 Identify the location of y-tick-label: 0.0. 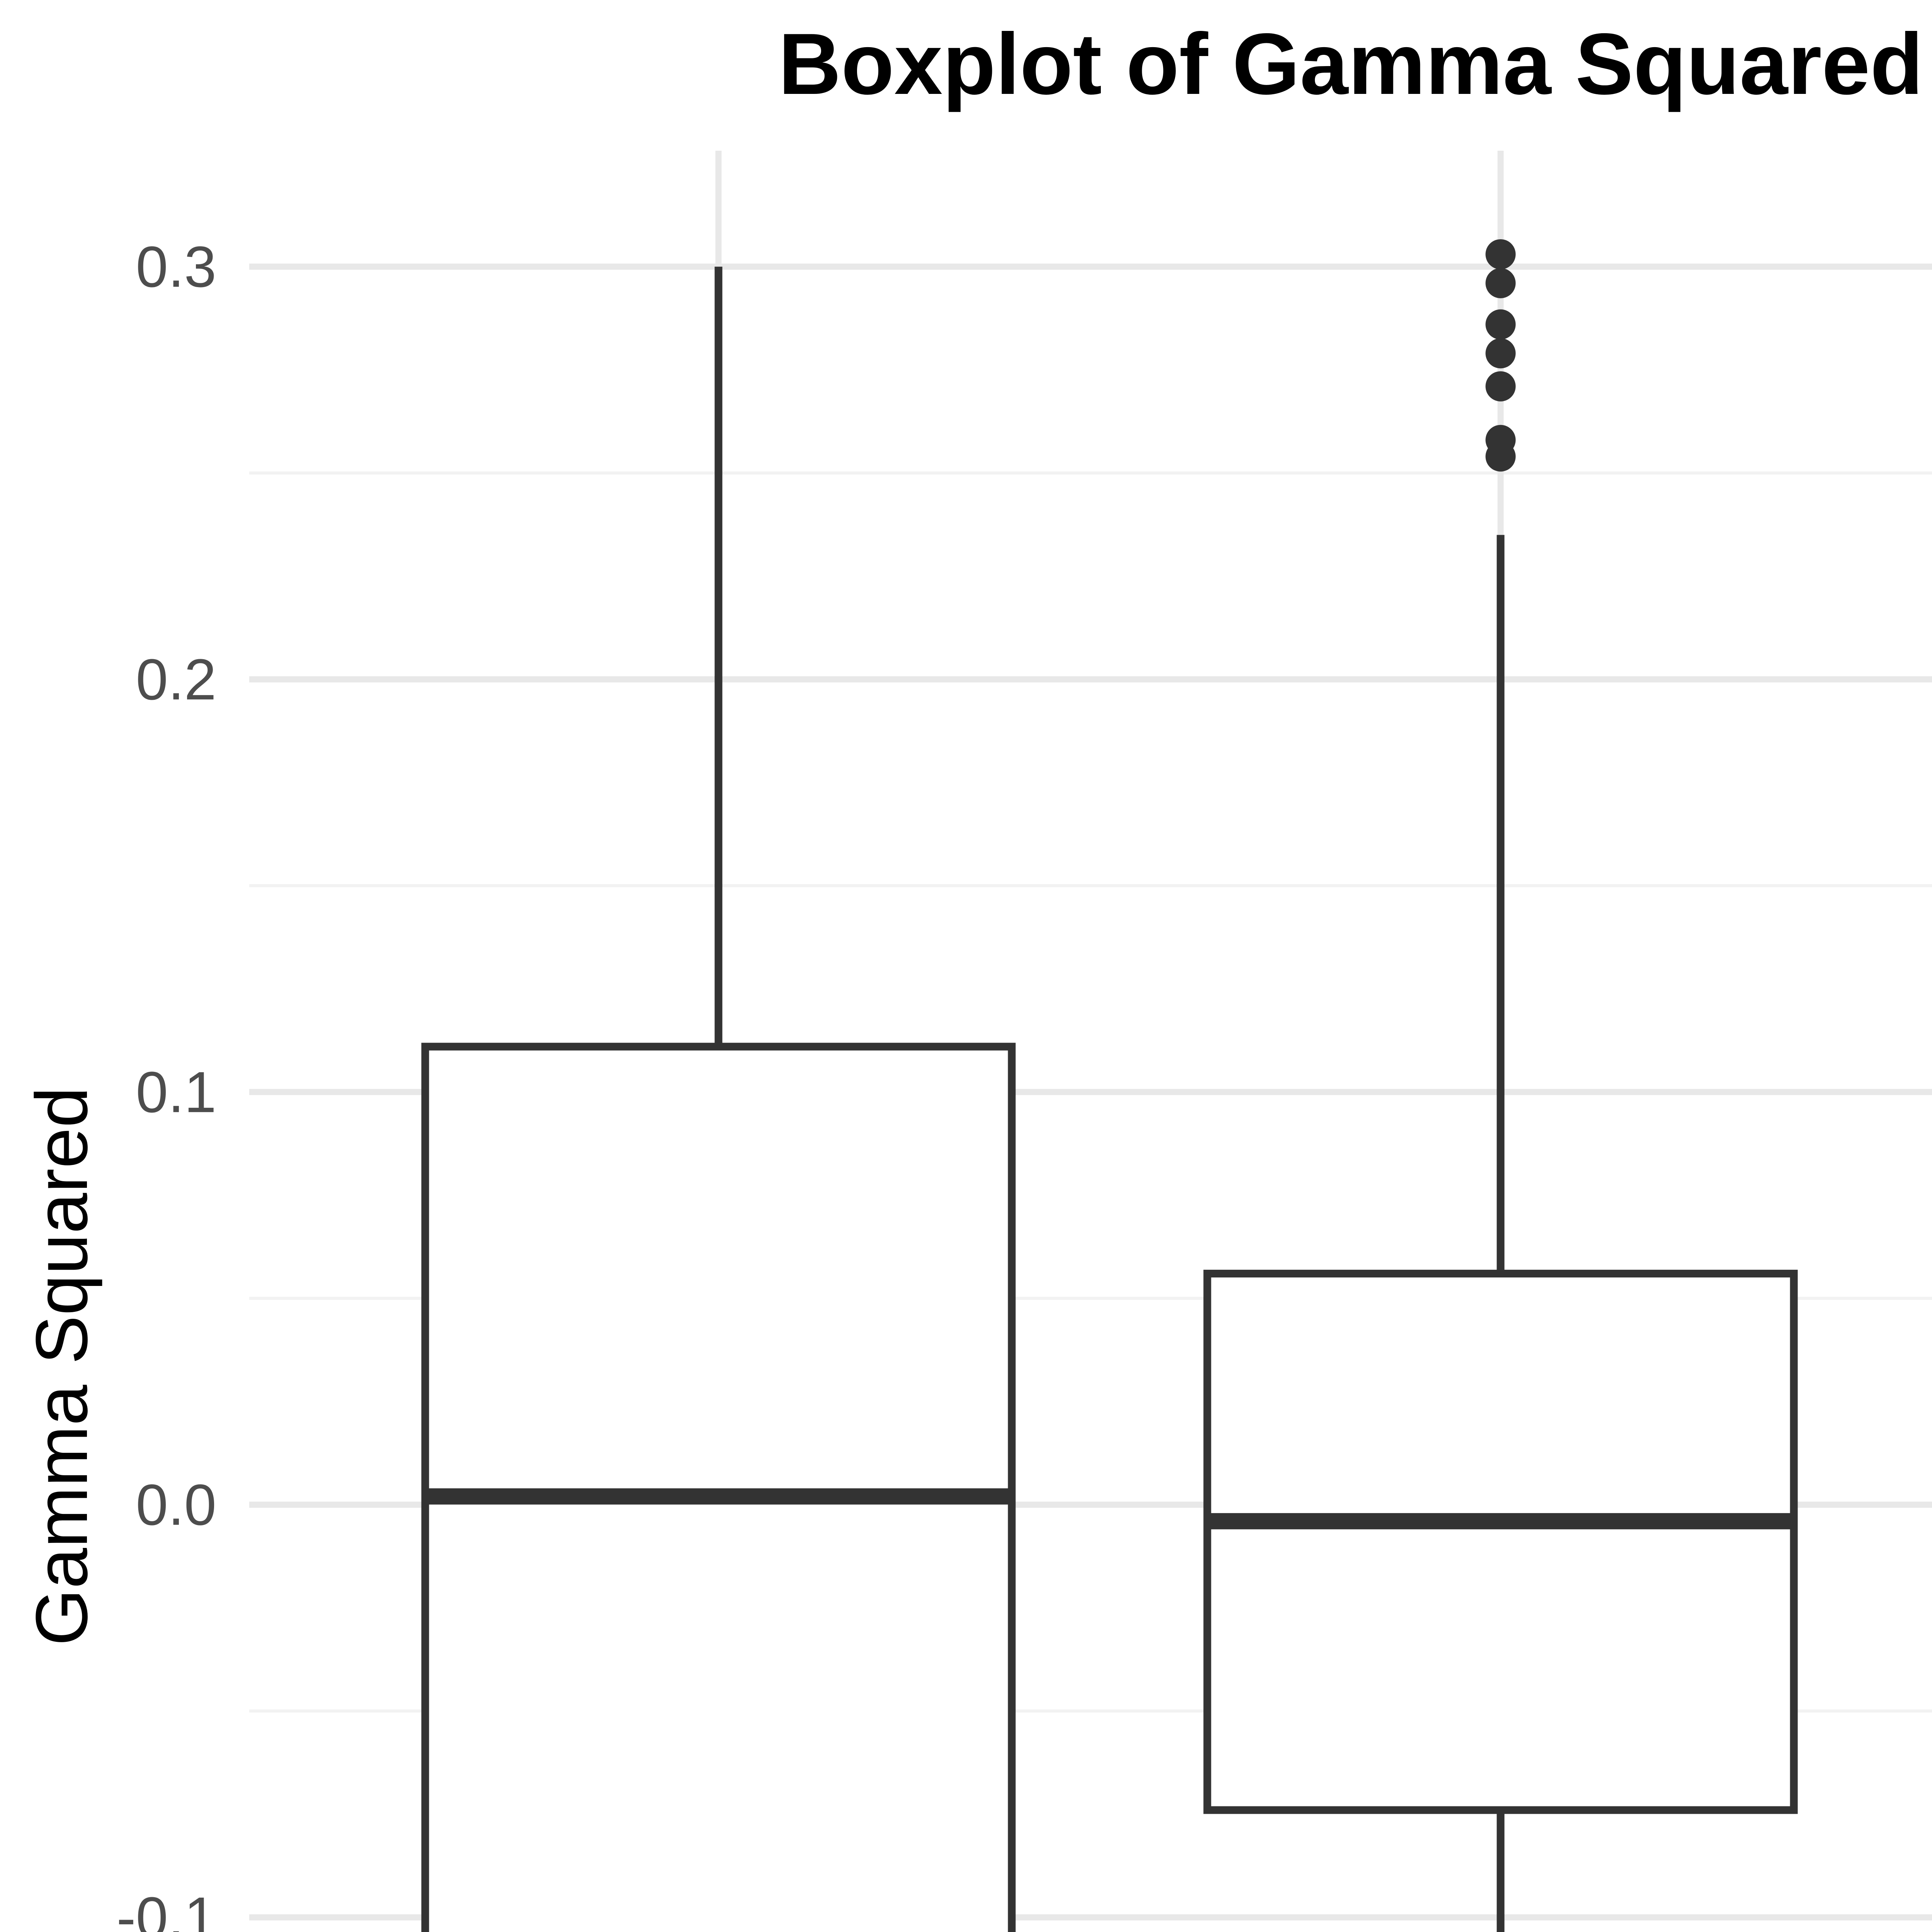
(176, 1504).